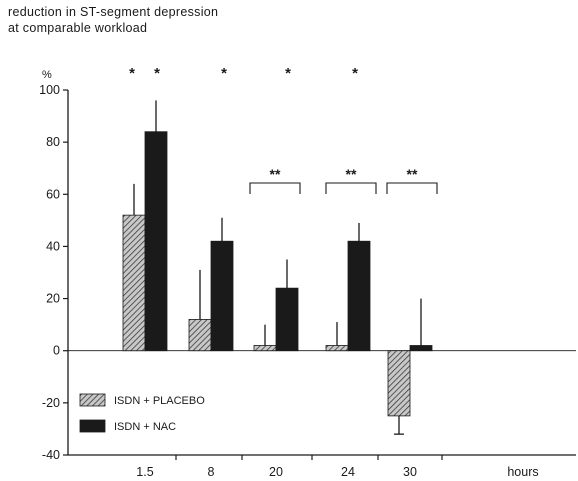  I want to click on legend-label: ISDN + NAC, so click(145, 427).